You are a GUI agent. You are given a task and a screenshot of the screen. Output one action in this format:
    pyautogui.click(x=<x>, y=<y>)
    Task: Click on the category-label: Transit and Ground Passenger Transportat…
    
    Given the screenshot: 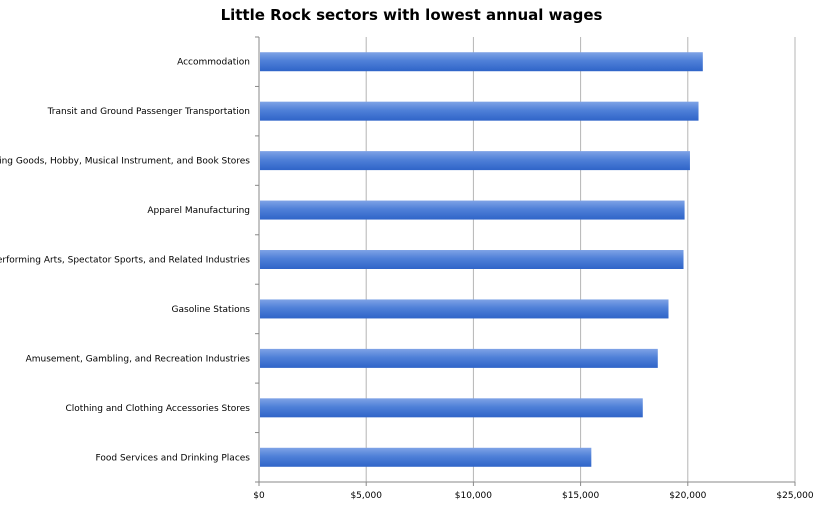 What is the action you would take?
    pyautogui.click(x=148, y=112)
    